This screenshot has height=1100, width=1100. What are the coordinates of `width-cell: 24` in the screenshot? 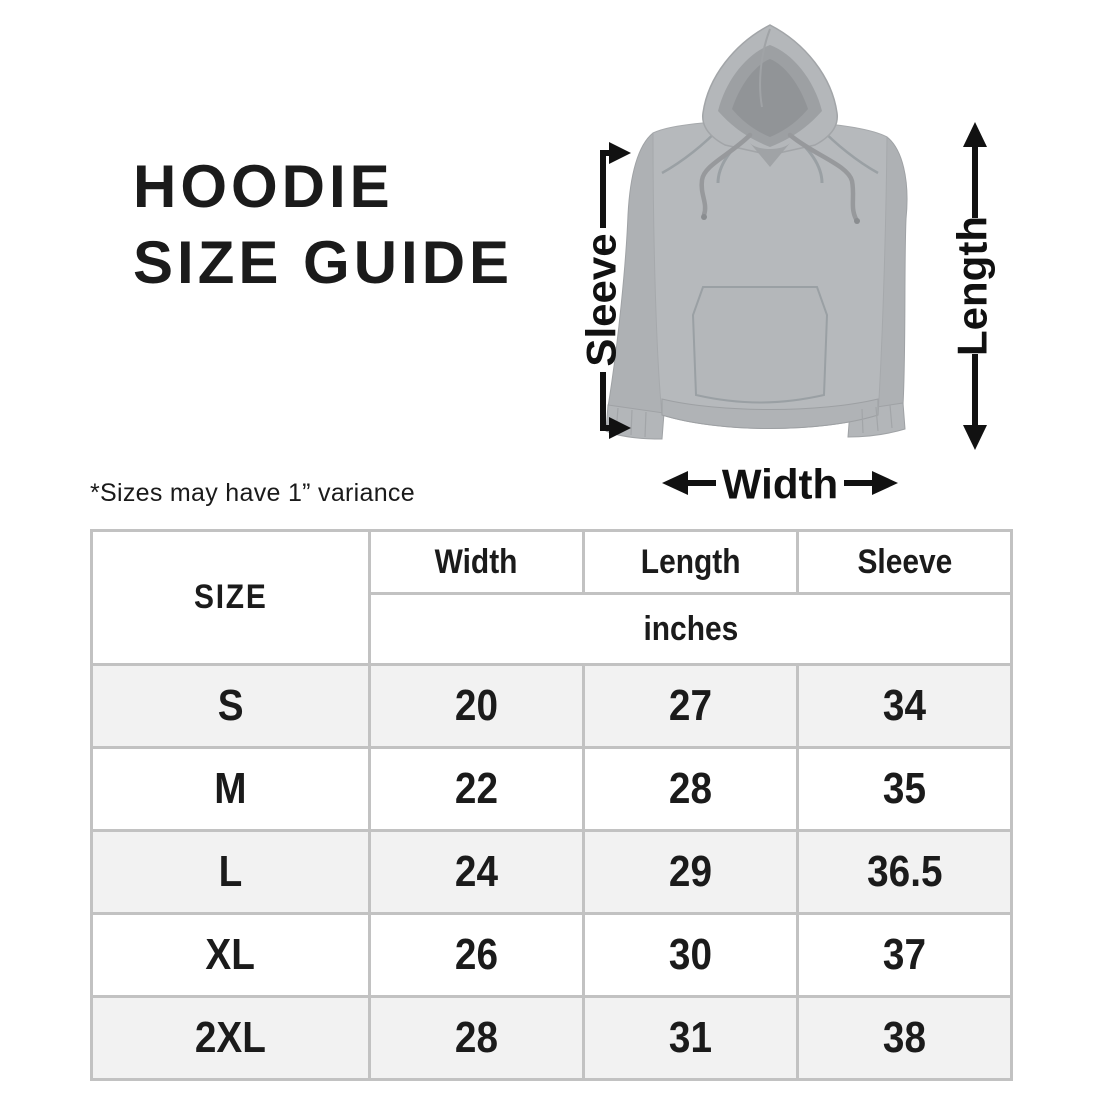 It's located at (476, 872).